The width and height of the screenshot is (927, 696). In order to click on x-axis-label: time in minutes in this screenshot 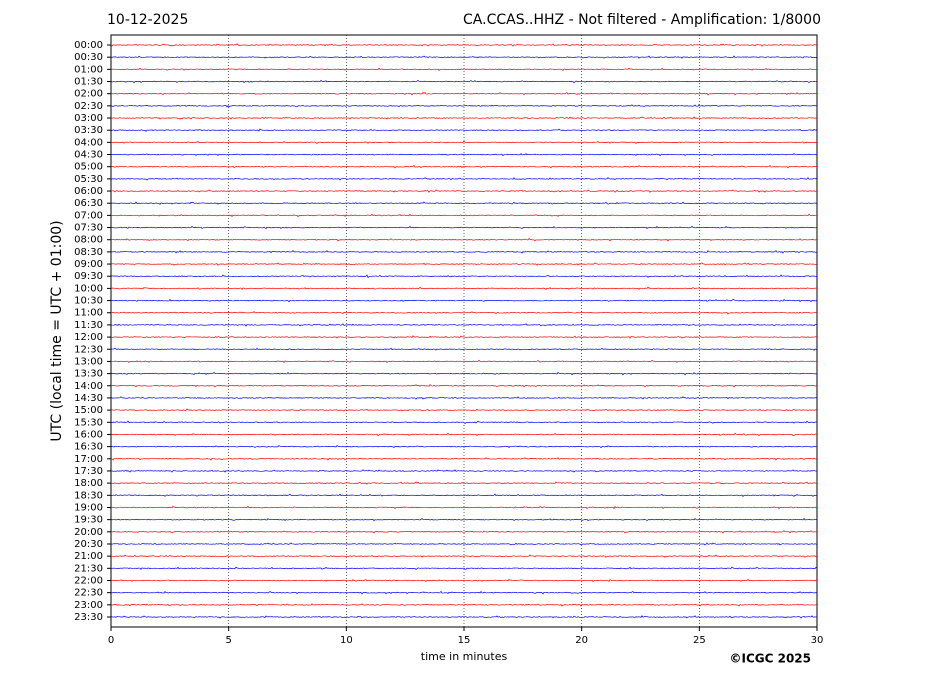, I will do `click(464, 656)`.